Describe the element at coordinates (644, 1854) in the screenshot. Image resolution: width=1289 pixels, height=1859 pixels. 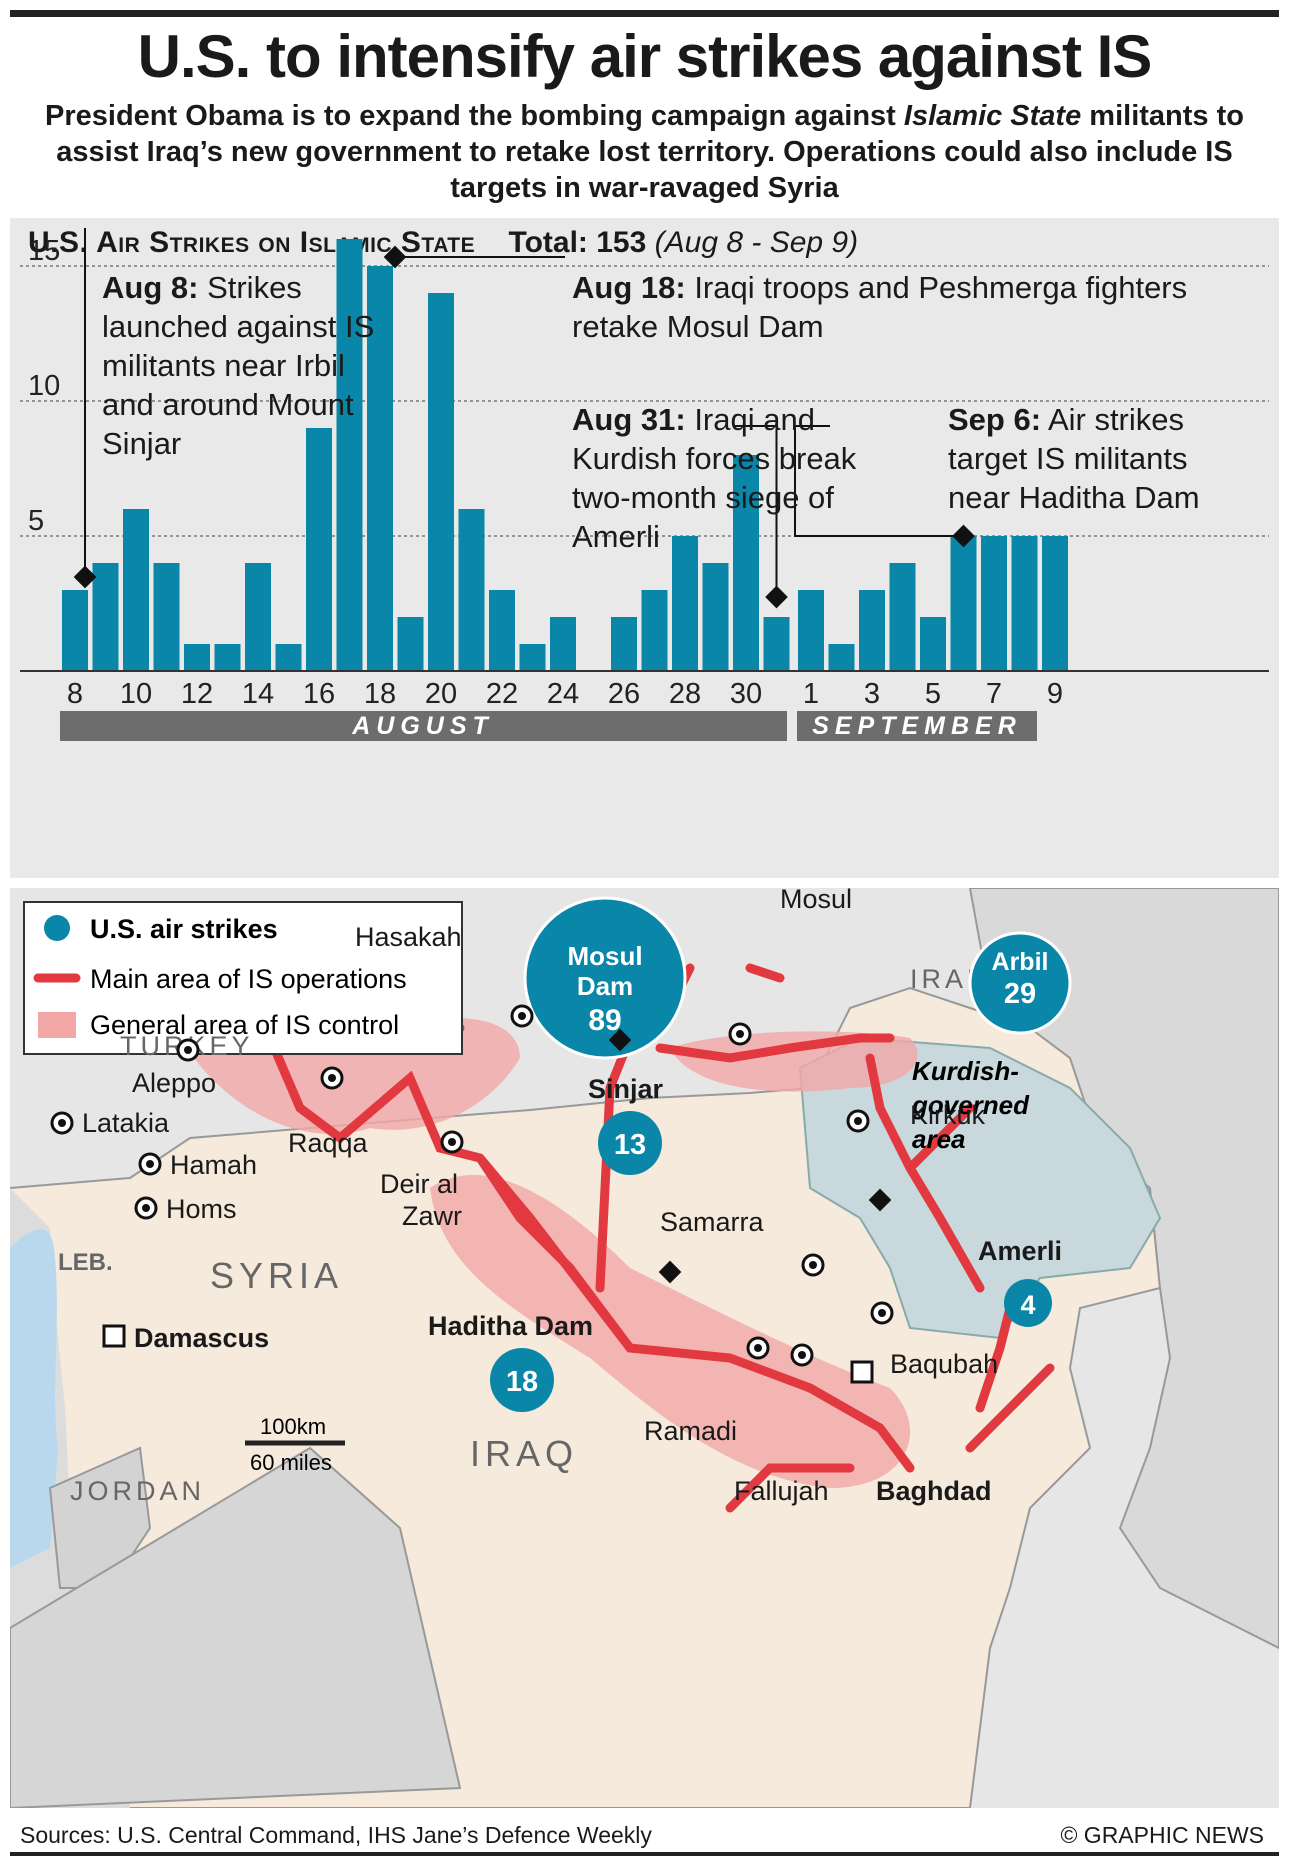
I see `bottom-rule` at that location.